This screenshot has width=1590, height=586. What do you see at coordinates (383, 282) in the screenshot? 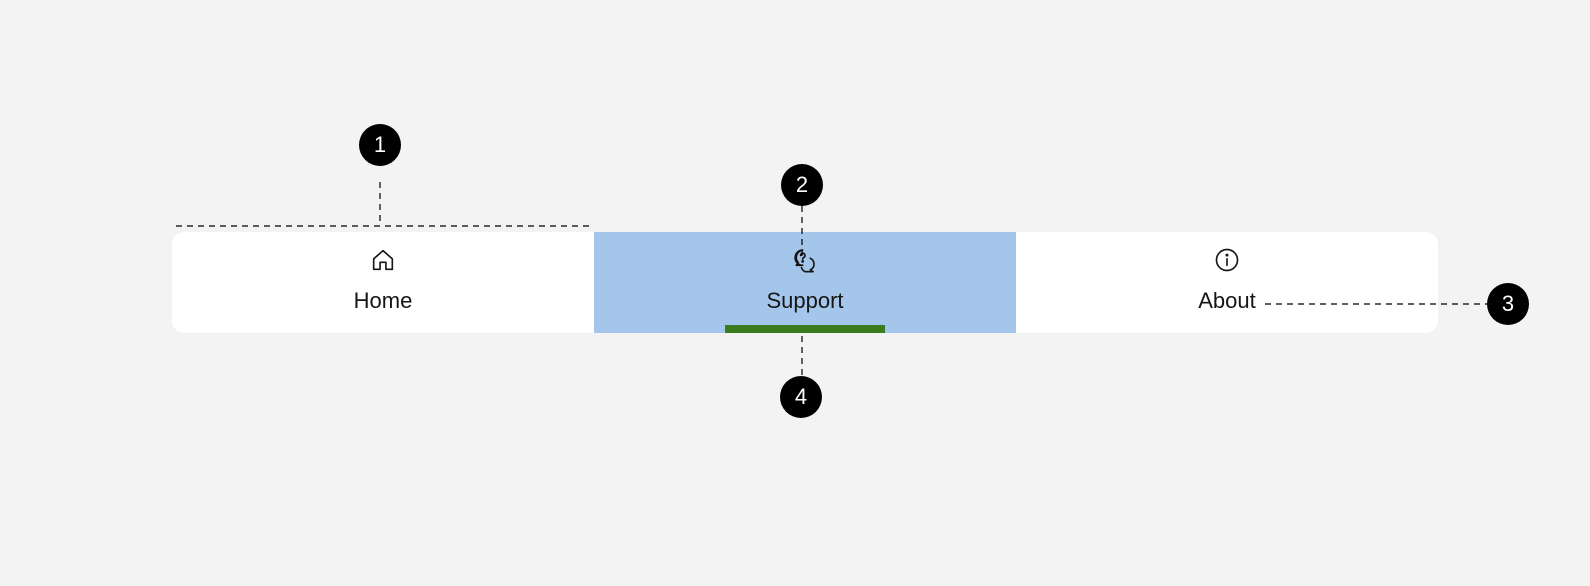
I see `tab-home: Home` at bounding box center [383, 282].